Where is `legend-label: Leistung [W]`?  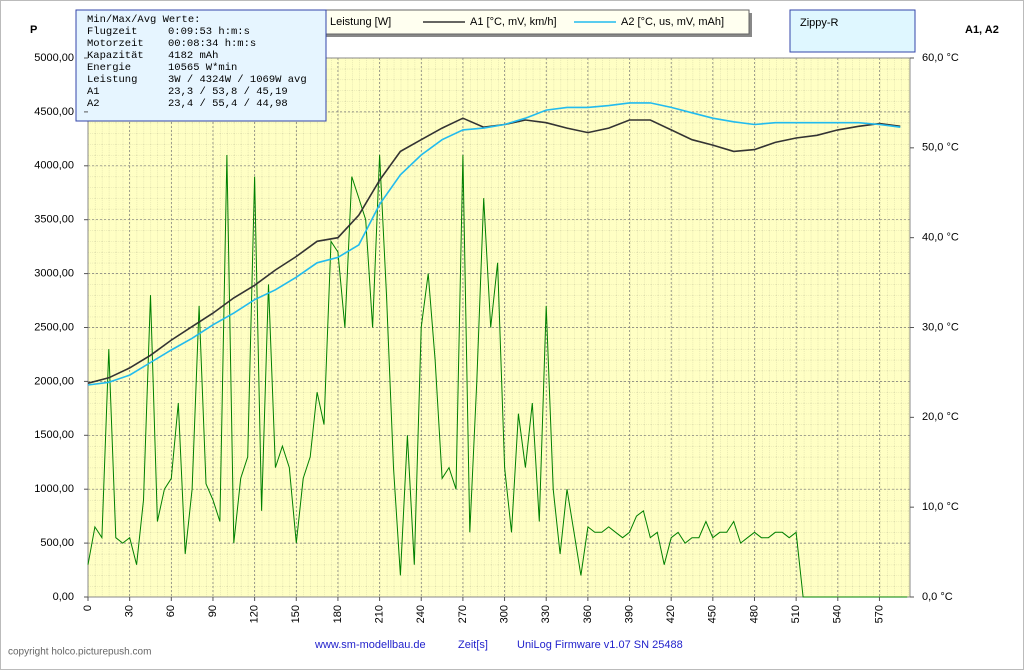 legend-label: Leistung [W] is located at coordinates (360, 22).